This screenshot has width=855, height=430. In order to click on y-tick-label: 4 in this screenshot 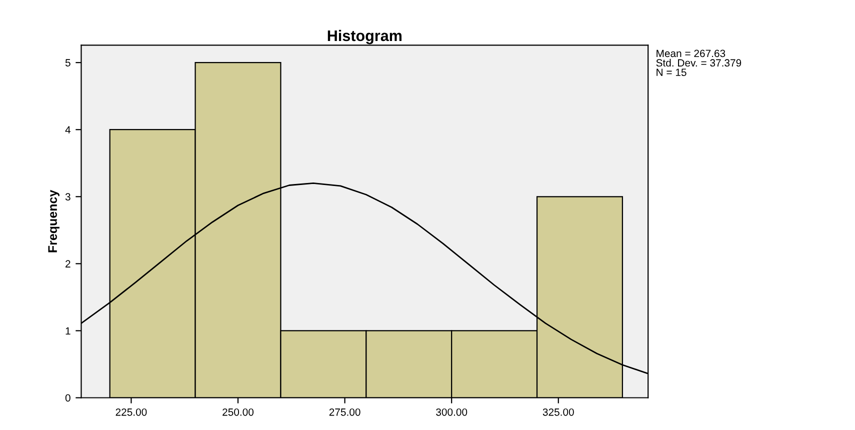, I will do `click(68, 130)`.